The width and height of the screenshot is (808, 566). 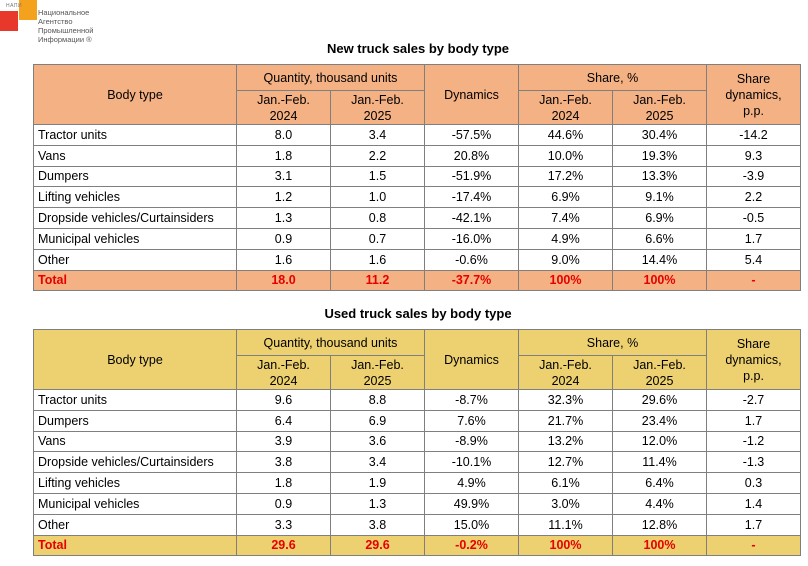 What do you see at coordinates (377, 115) in the screenshot?
I see `header-period-line: 2025` at bounding box center [377, 115].